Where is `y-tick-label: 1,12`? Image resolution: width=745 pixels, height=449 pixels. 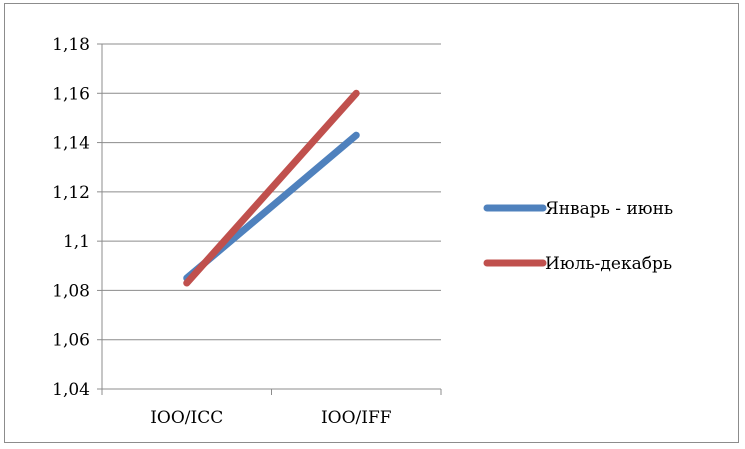 y-tick-label: 1,12 is located at coordinates (71, 193).